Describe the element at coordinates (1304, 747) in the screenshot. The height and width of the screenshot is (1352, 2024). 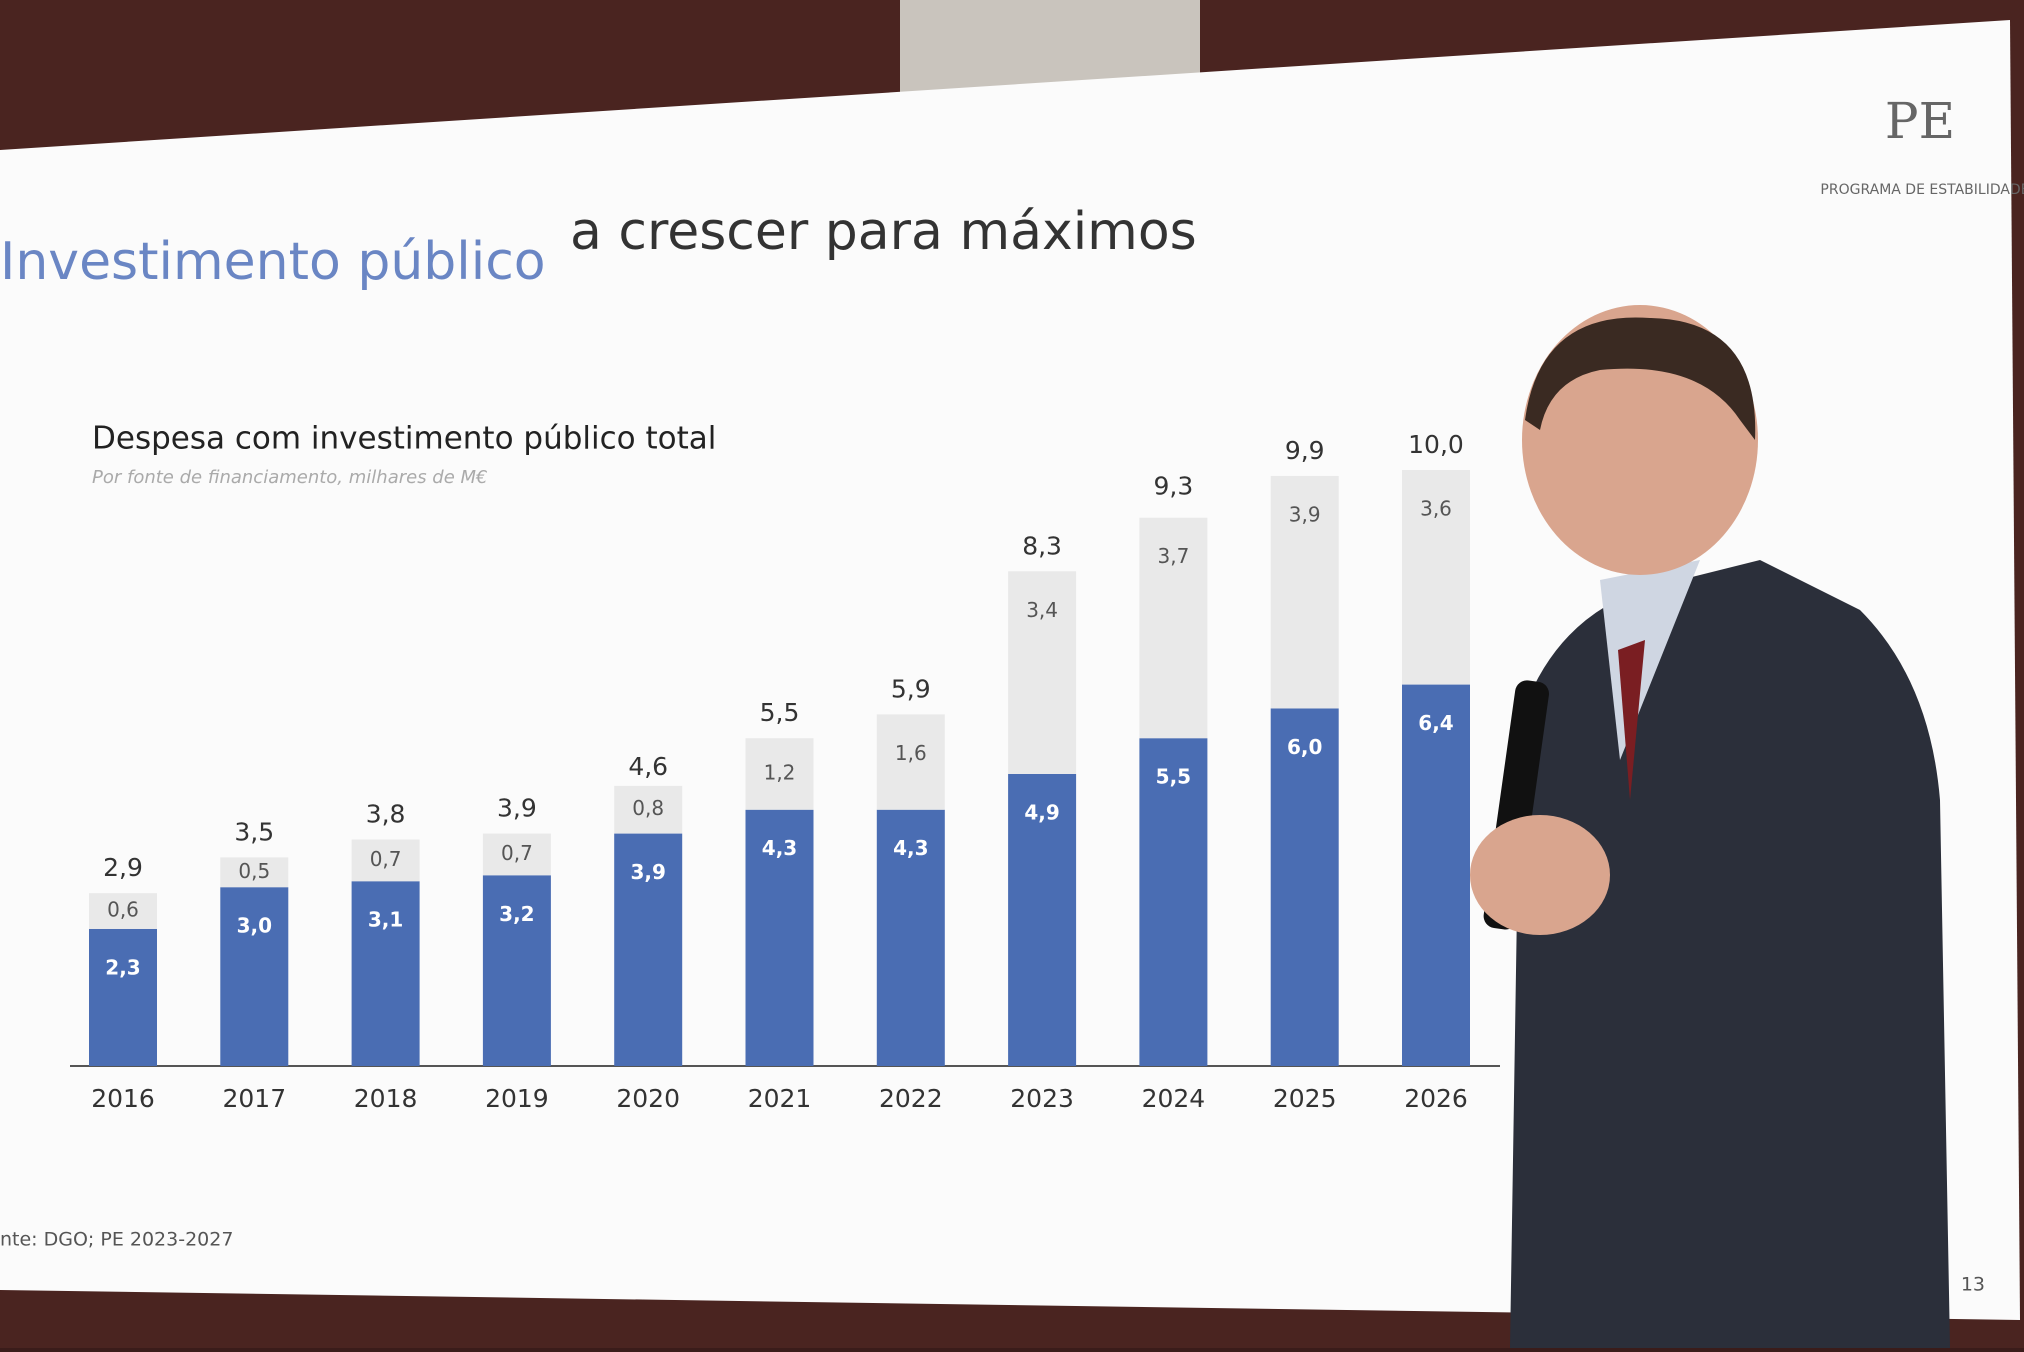
I see `value-label: 6,0` at that location.